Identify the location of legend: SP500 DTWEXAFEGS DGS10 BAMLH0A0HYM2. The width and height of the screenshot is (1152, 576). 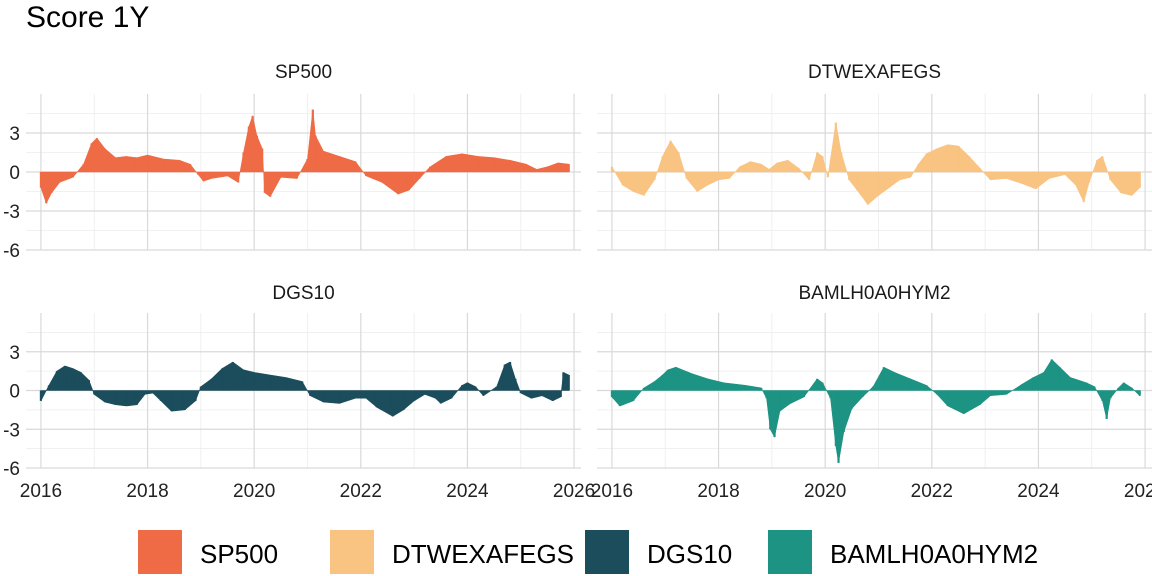
(588, 552).